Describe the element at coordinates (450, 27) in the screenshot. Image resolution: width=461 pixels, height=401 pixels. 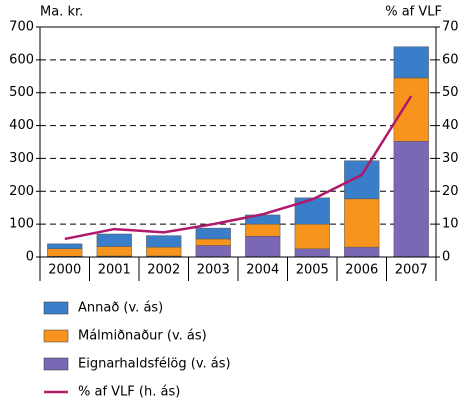
I see `y2-tick-label: 70` at that location.